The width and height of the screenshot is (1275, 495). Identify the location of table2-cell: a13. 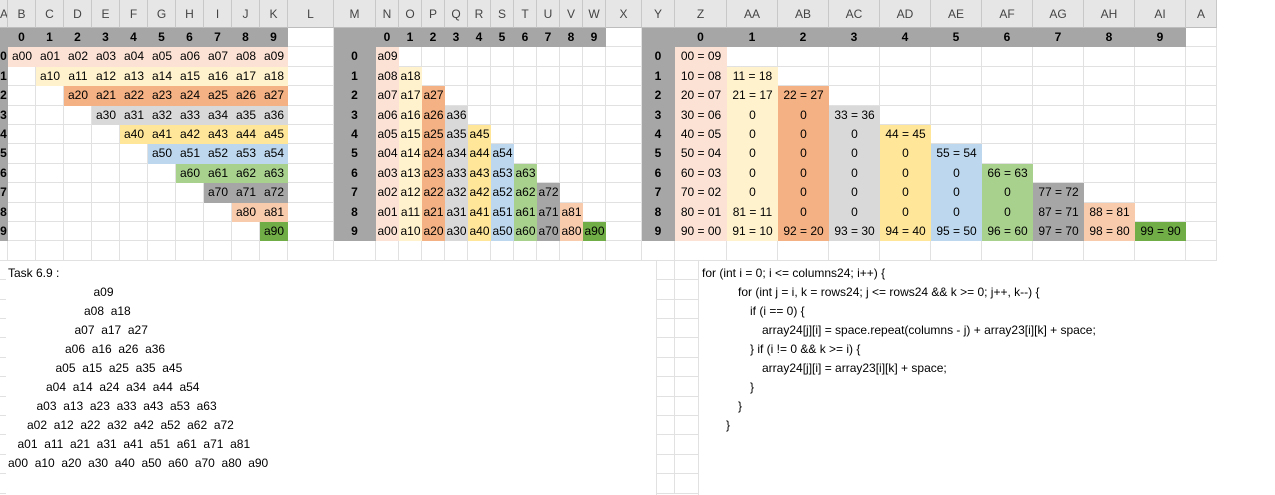
(410, 173).